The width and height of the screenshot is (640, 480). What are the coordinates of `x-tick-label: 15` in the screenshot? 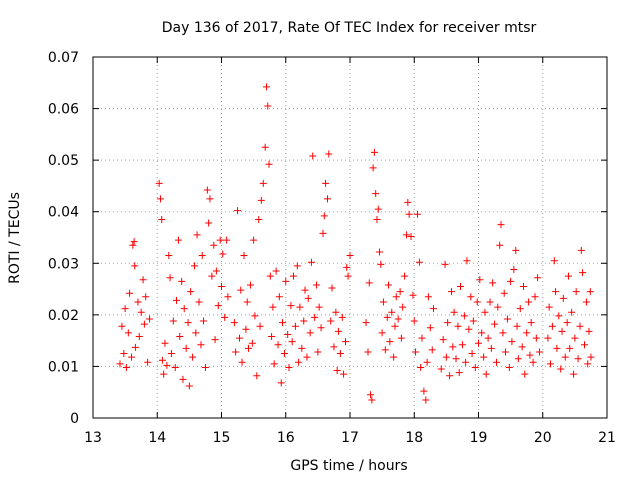 It's located at (222, 438).